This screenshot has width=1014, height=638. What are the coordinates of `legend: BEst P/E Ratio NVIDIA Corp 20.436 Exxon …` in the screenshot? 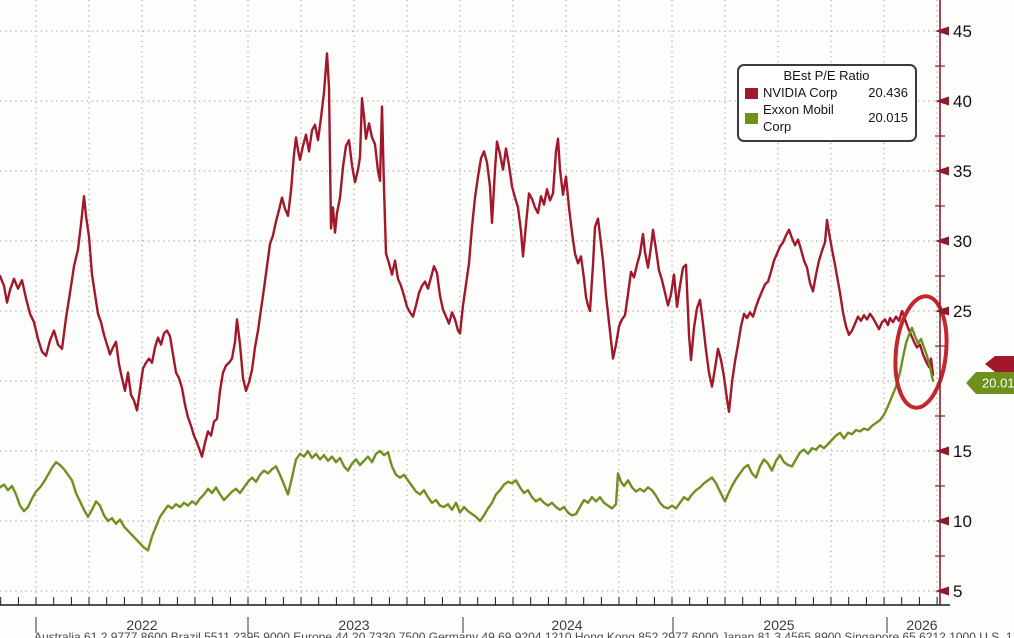 It's located at (827, 103).